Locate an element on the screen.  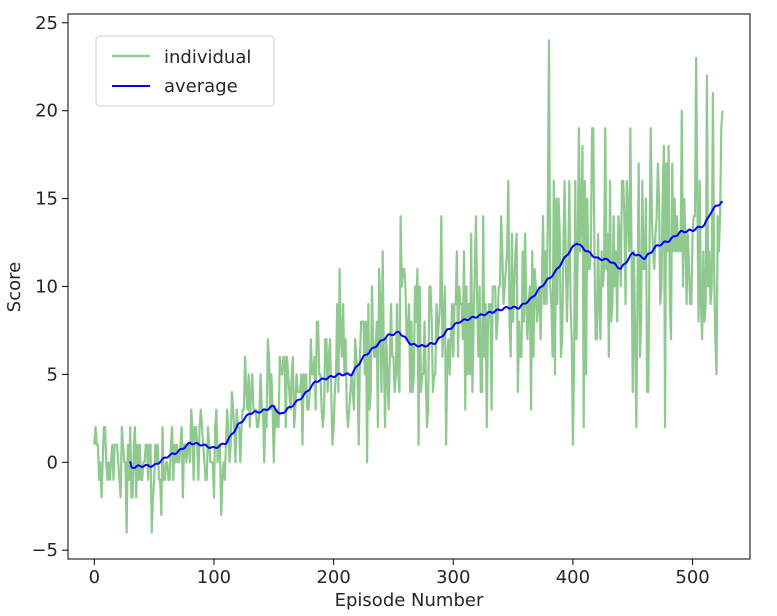
y-axis-label: Score is located at coordinates (14, 287).